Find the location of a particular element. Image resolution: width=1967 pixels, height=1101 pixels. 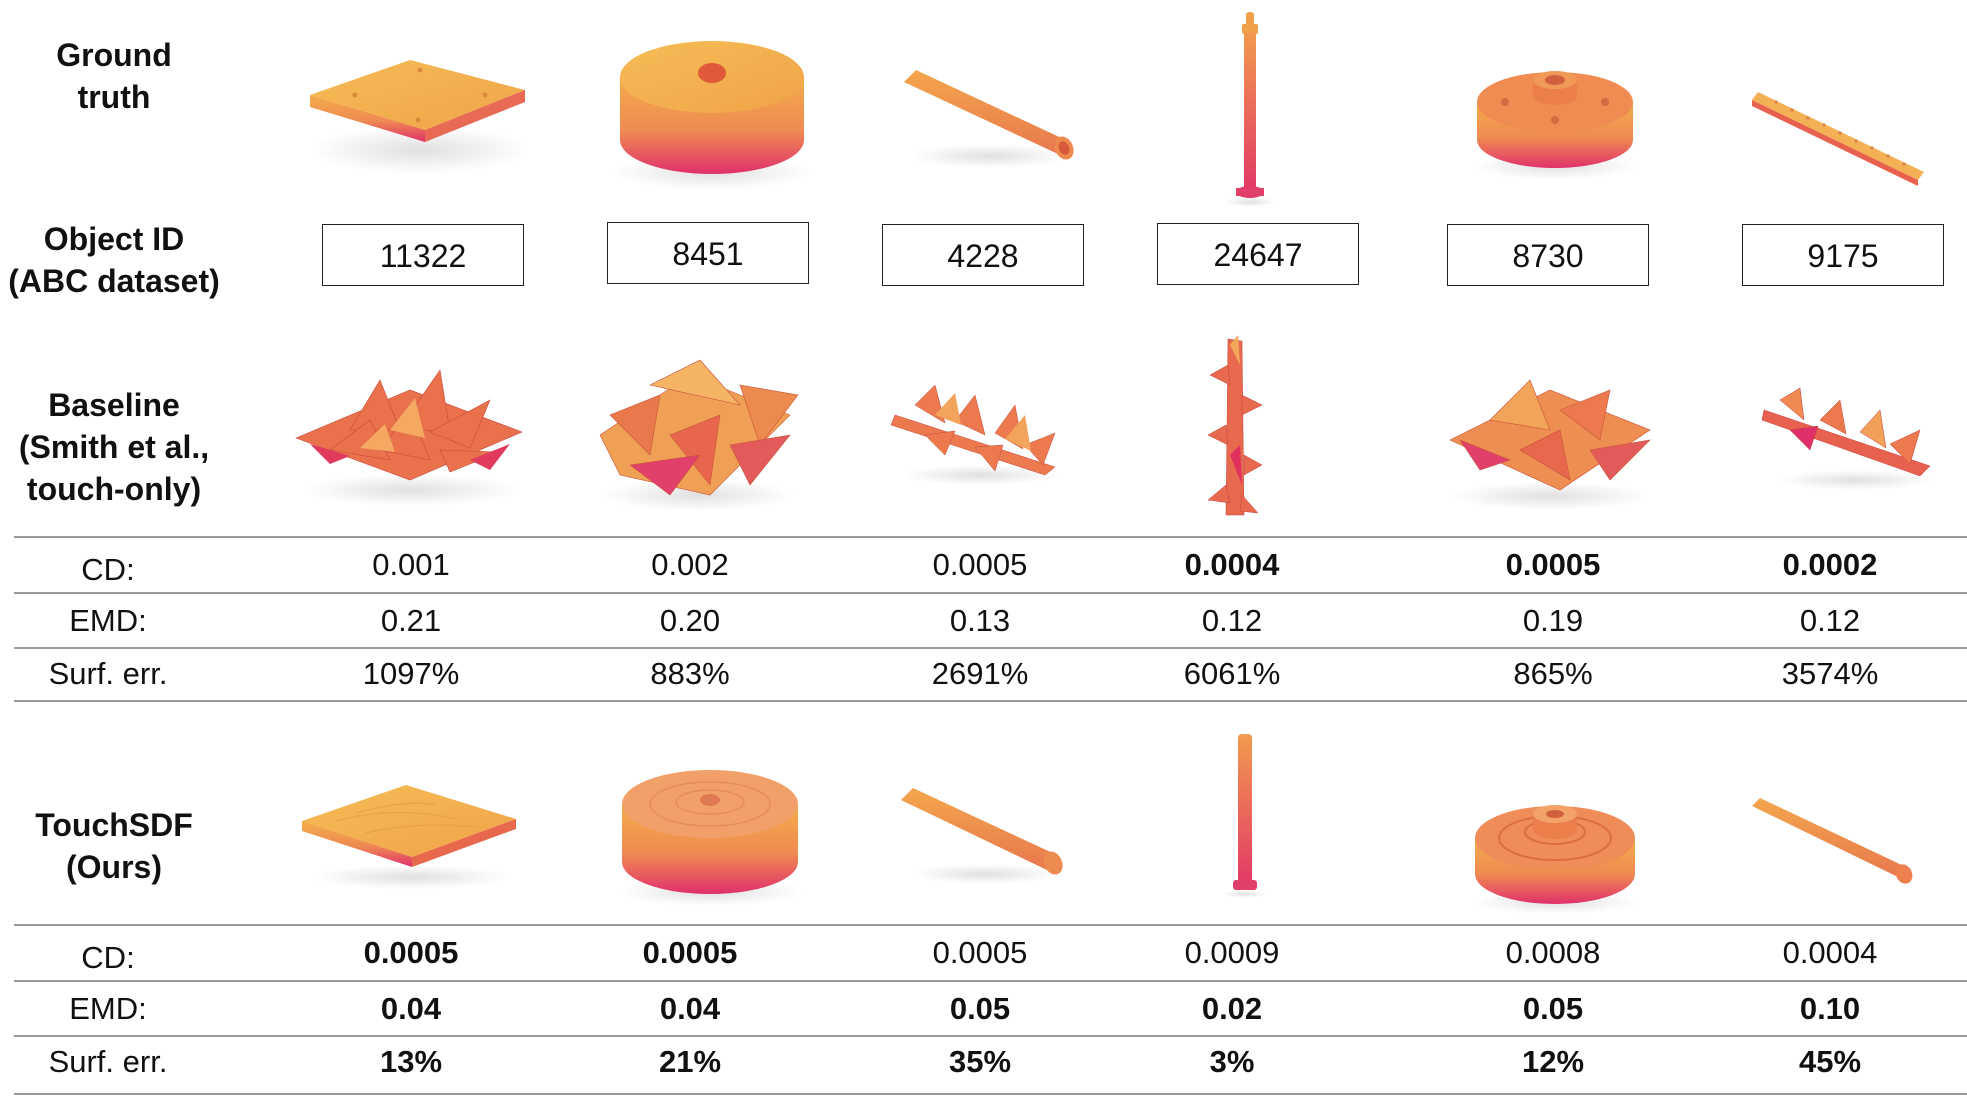

metric-cell-surf: 35% is located at coordinates (980, 1061).